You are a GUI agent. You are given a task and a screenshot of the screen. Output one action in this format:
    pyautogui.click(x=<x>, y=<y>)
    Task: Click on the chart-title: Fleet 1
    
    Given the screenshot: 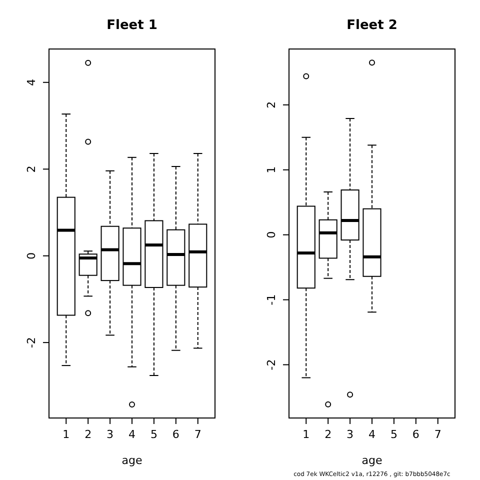 What is the action you would take?
    pyautogui.click(x=132, y=25)
    